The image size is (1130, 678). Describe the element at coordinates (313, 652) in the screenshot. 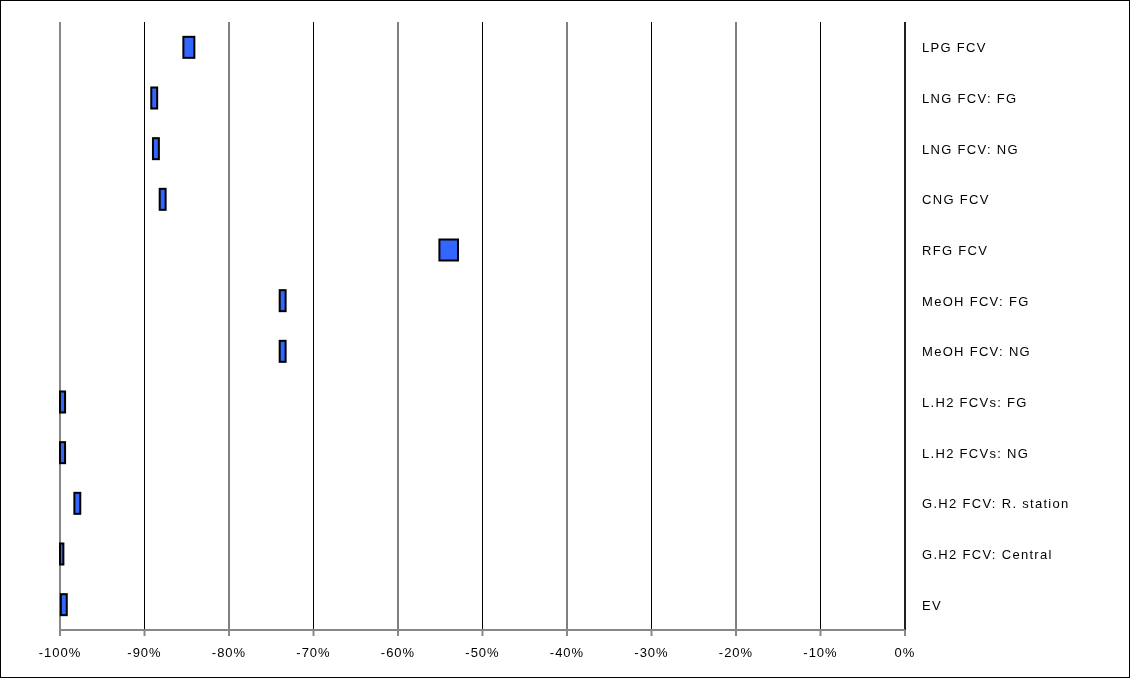

I see `x-tick-label: -70%` at that location.